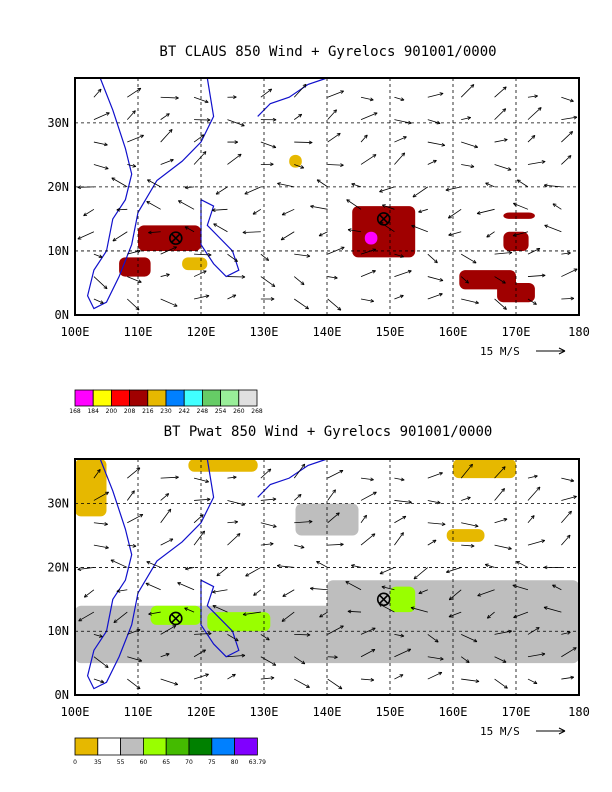 The image size is (612, 792). I want to click on x-tick-label: 120E, so click(201, 332).